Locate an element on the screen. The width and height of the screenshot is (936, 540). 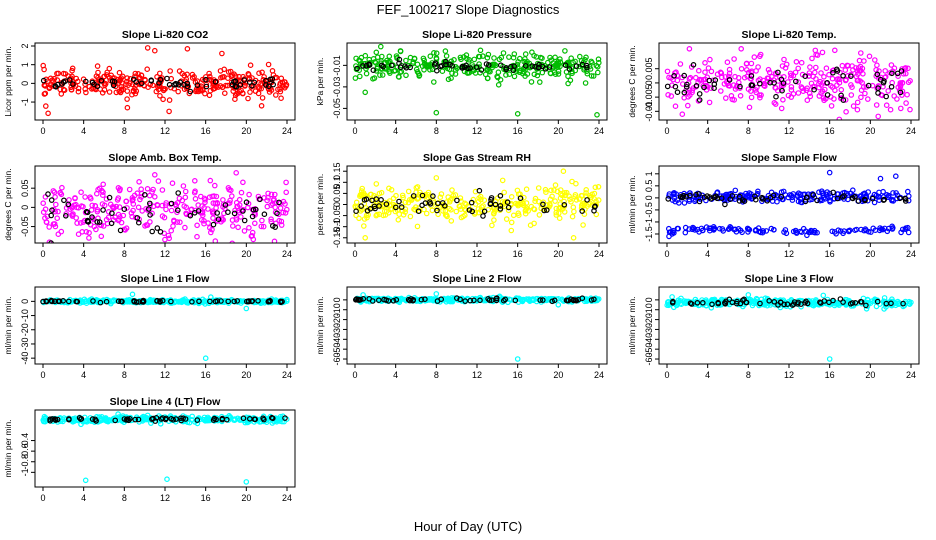
y-tick-label: -0.4 is located at coordinates (25, 441).